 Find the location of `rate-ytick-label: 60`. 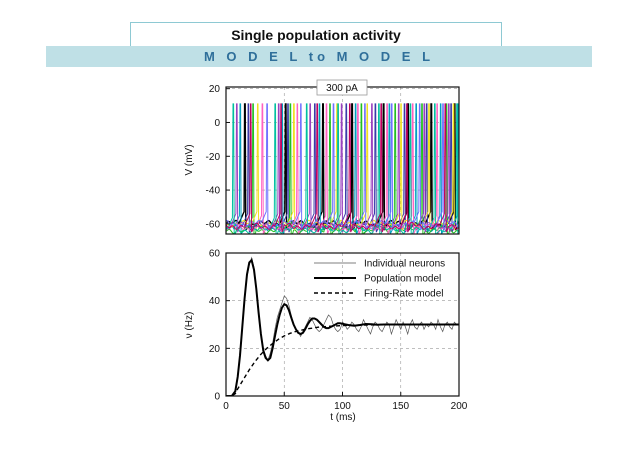

rate-ytick-label: 60 is located at coordinates (215, 254).